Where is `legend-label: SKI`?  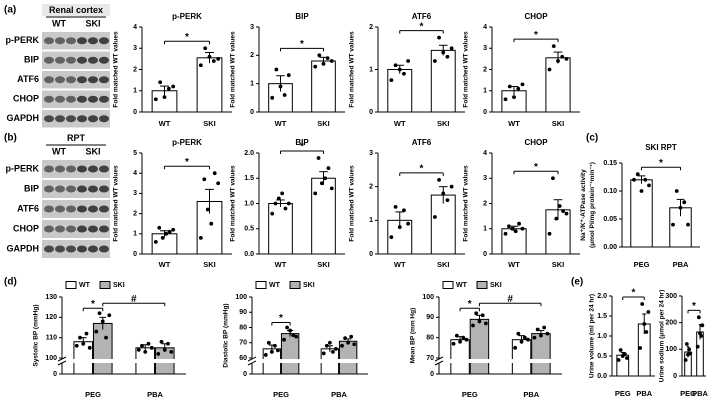 legend-label: SKI is located at coordinates (496, 285).